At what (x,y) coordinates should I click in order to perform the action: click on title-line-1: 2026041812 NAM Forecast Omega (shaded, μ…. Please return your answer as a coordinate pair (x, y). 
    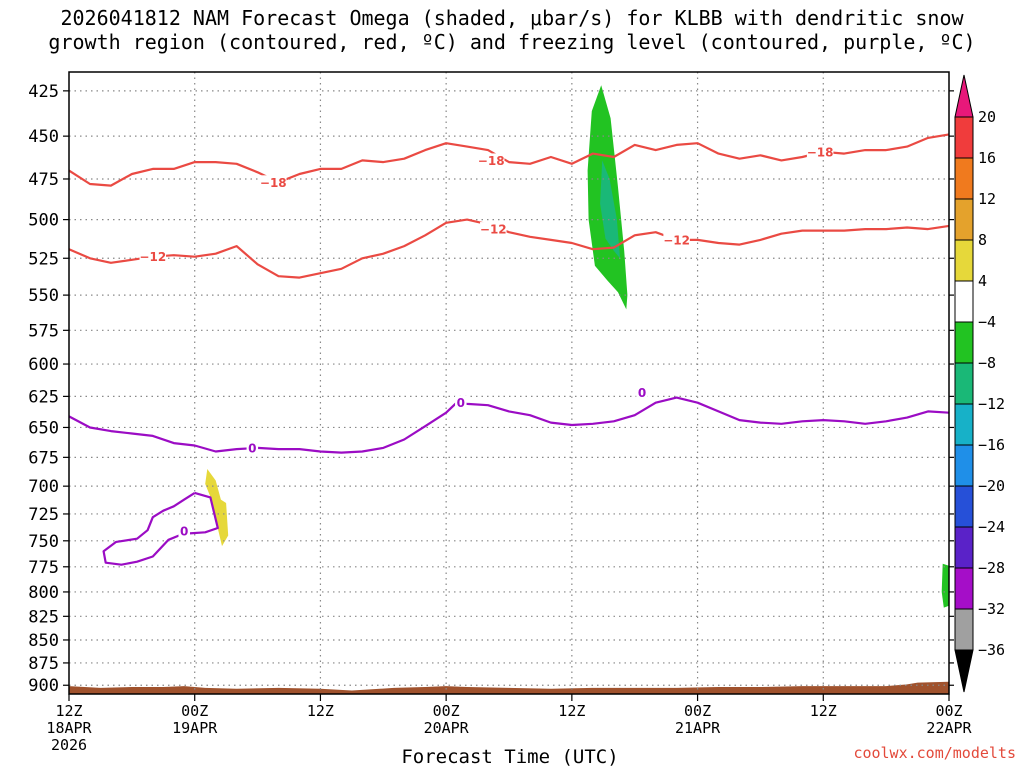
    Looking at the image, I should click on (512, 18).